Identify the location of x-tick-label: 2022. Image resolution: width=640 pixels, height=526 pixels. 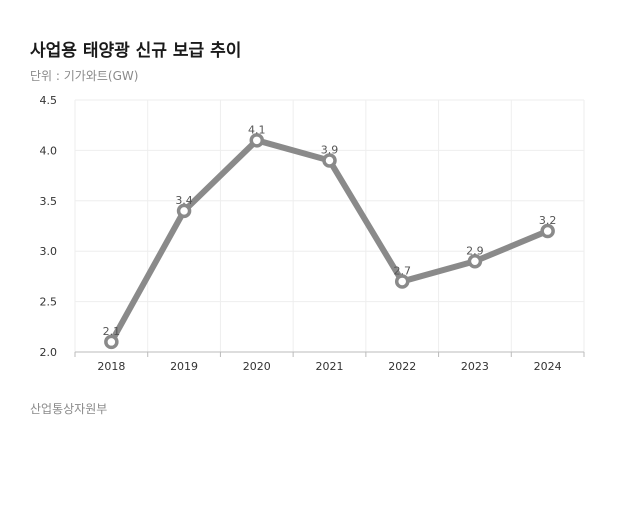
(402, 366).